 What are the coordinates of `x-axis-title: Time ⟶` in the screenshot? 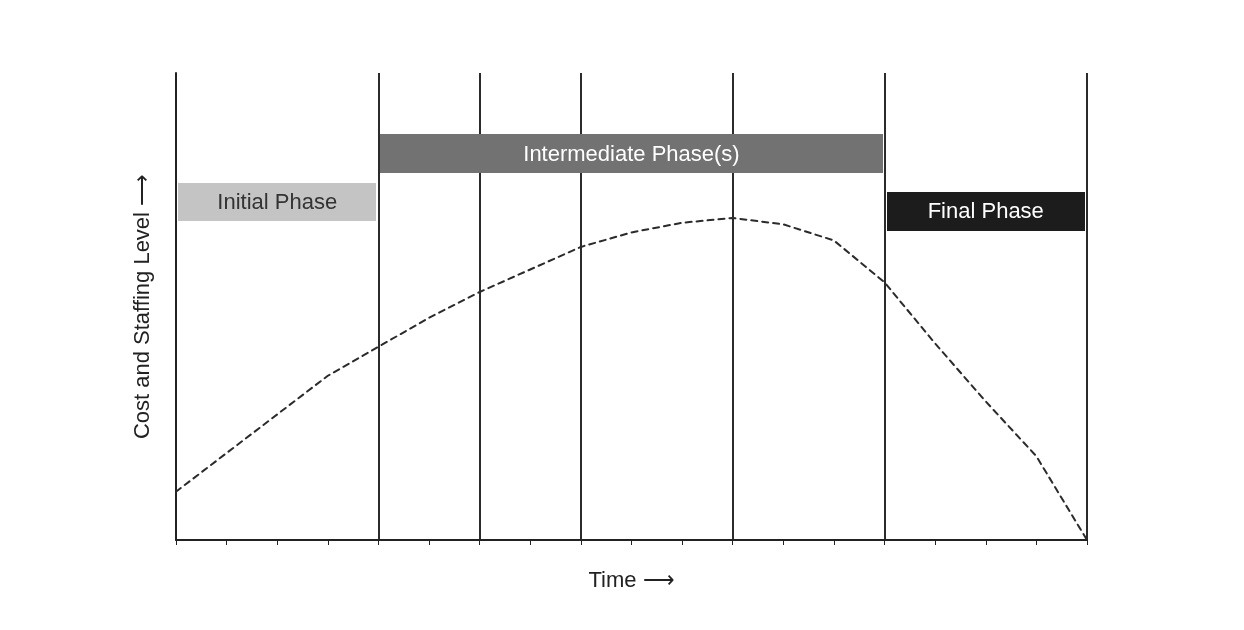 It's located at (631, 579).